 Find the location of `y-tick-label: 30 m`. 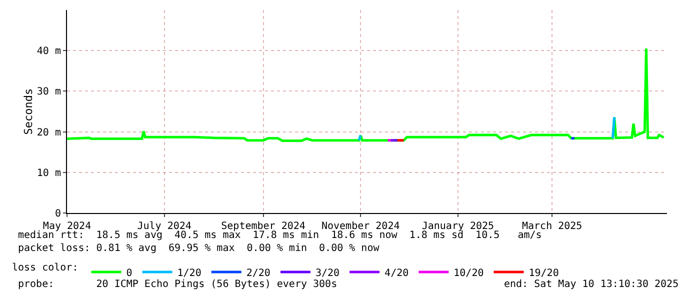

y-tick-label: 30 m is located at coordinates (48, 92).